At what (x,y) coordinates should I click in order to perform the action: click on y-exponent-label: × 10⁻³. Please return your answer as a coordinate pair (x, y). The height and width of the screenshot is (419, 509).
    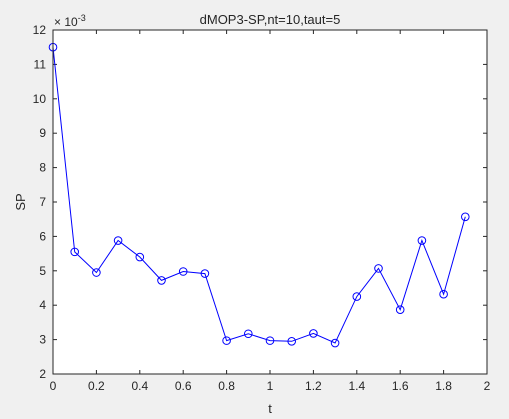
    Looking at the image, I should click on (70, 21).